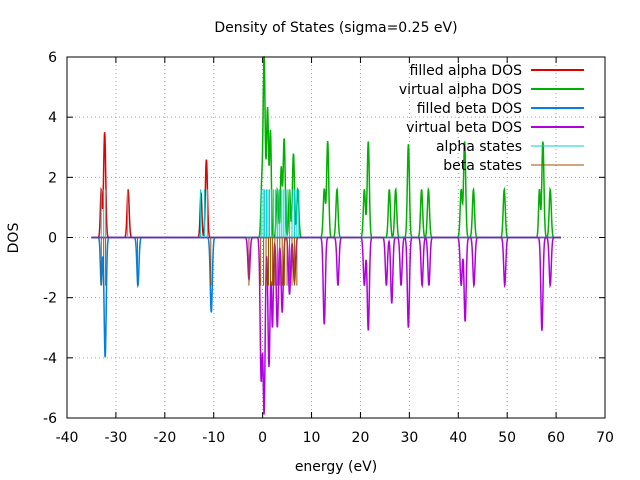  Describe the element at coordinates (479, 147) in the screenshot. I see `legend-label: alpha states` at that location.